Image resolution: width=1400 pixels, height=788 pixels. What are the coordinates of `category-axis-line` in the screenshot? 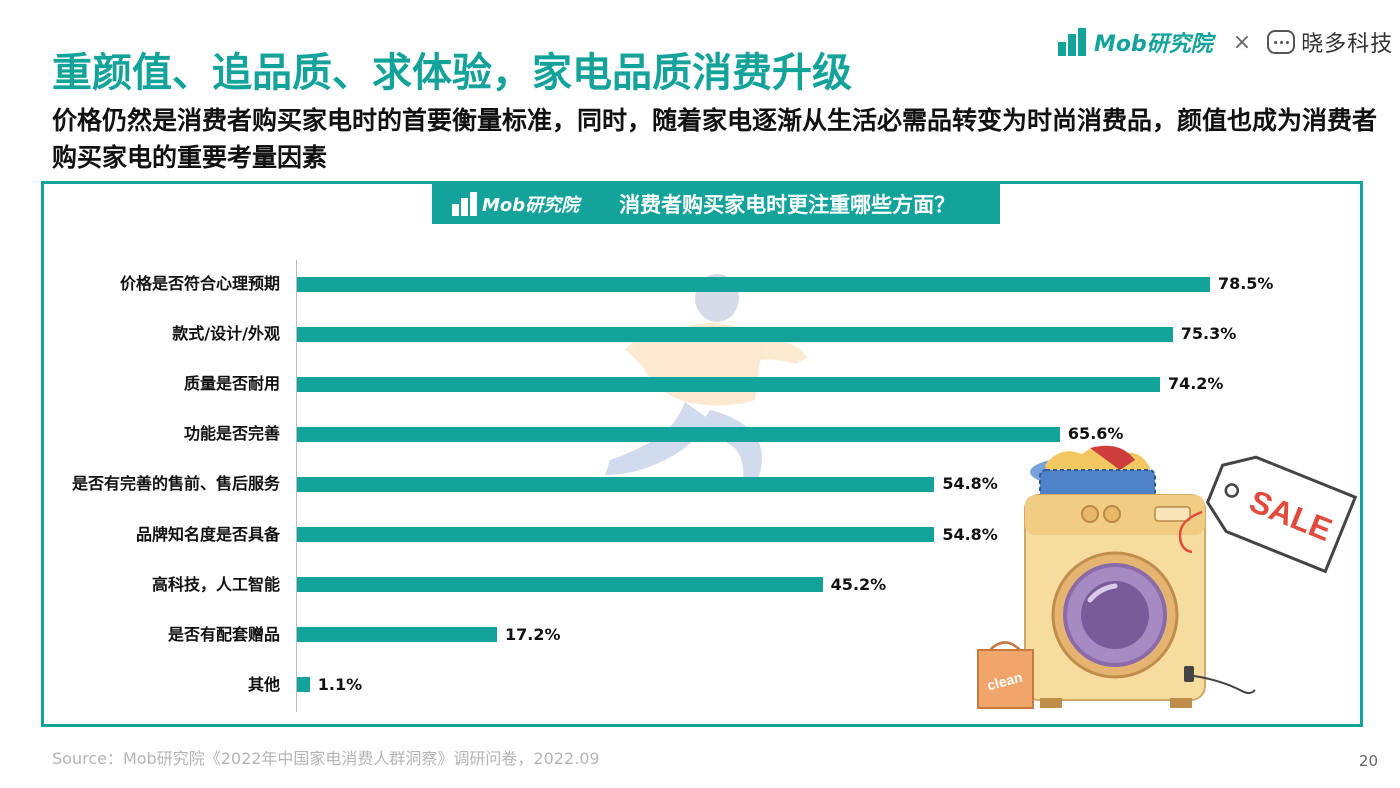 It's located at (296, 486).